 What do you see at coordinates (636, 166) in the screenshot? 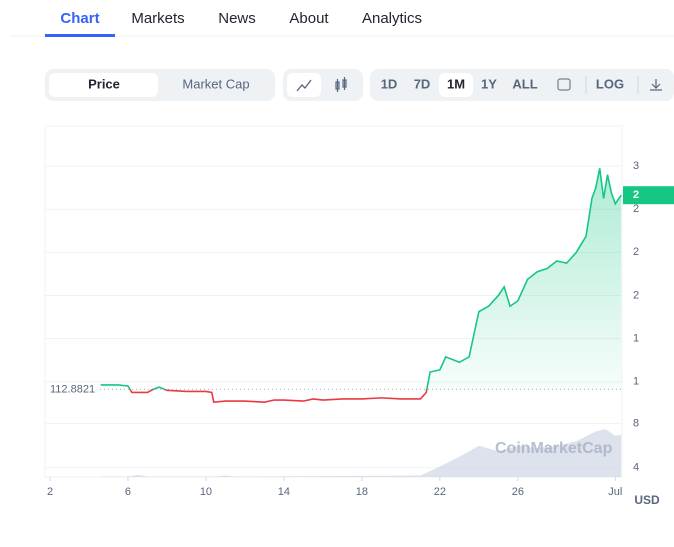
I see `y-tick-label: 3` at bounding box center [636, 166].